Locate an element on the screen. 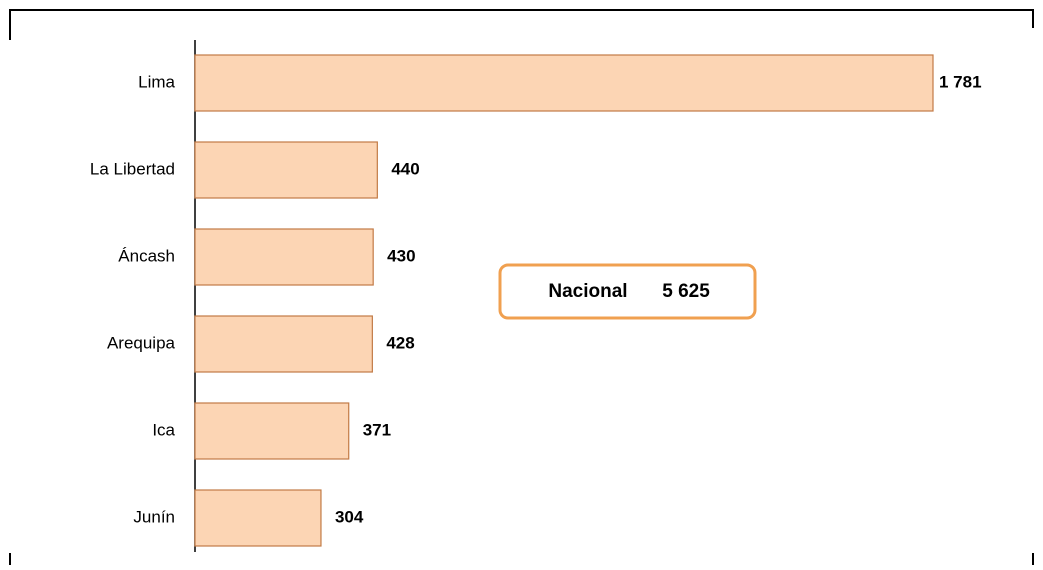 The width and height of the screenshot is (1043, 570). category-label: La Libertad is located at coordinates (132, 168).